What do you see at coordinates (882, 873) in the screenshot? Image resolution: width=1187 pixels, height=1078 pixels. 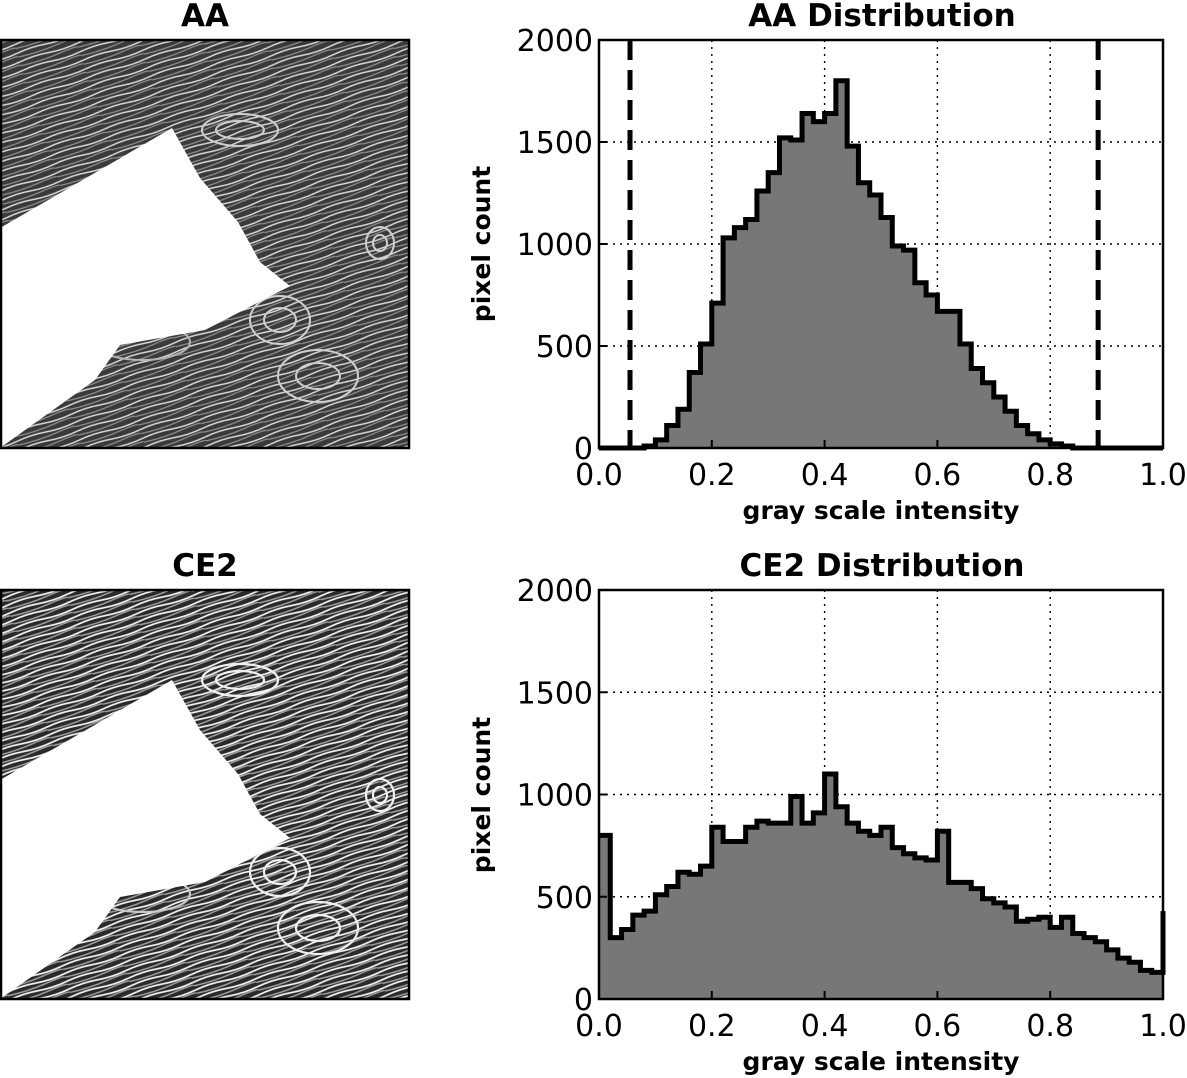 I see `histogram-outline` at bounding box center [882, 873].